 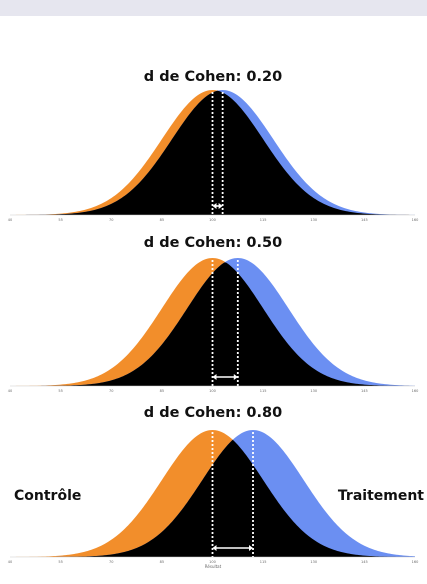 What do you see at coordinates (213, 413) in the screenshot?
I see `panel-title: d de Cohen: 0.80` at bounding box center [213, 413].